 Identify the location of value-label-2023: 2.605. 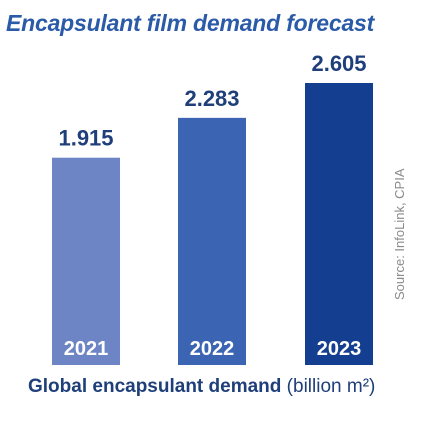
(338, 63).